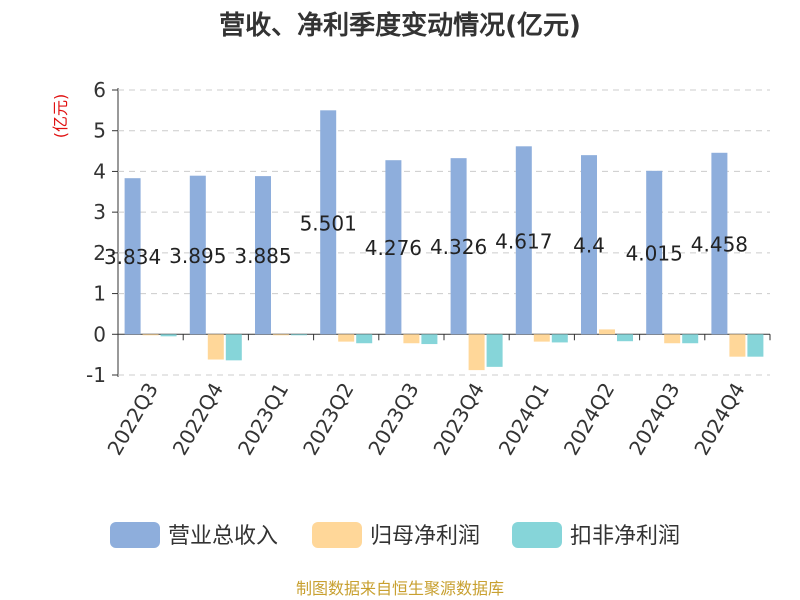 The height and width of the screenshot is (600, 800). What do you see at coordinates (719, 419) in the screenshot?
I see `x-tick-label: 2024Q4` at bounding box center [719, 419].